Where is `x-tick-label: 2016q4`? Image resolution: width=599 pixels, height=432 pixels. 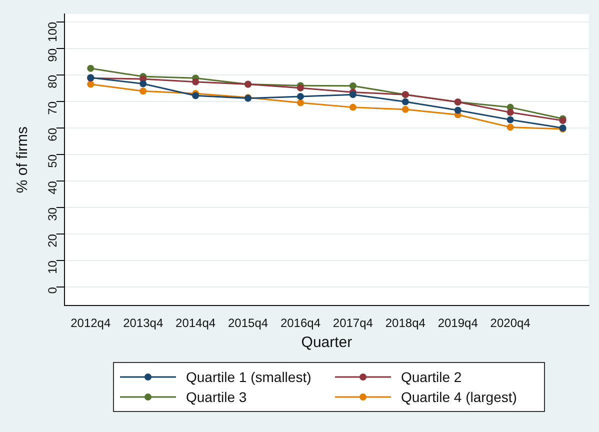
x-tick-label: 2016q4 is located at coordinates (300, 323).